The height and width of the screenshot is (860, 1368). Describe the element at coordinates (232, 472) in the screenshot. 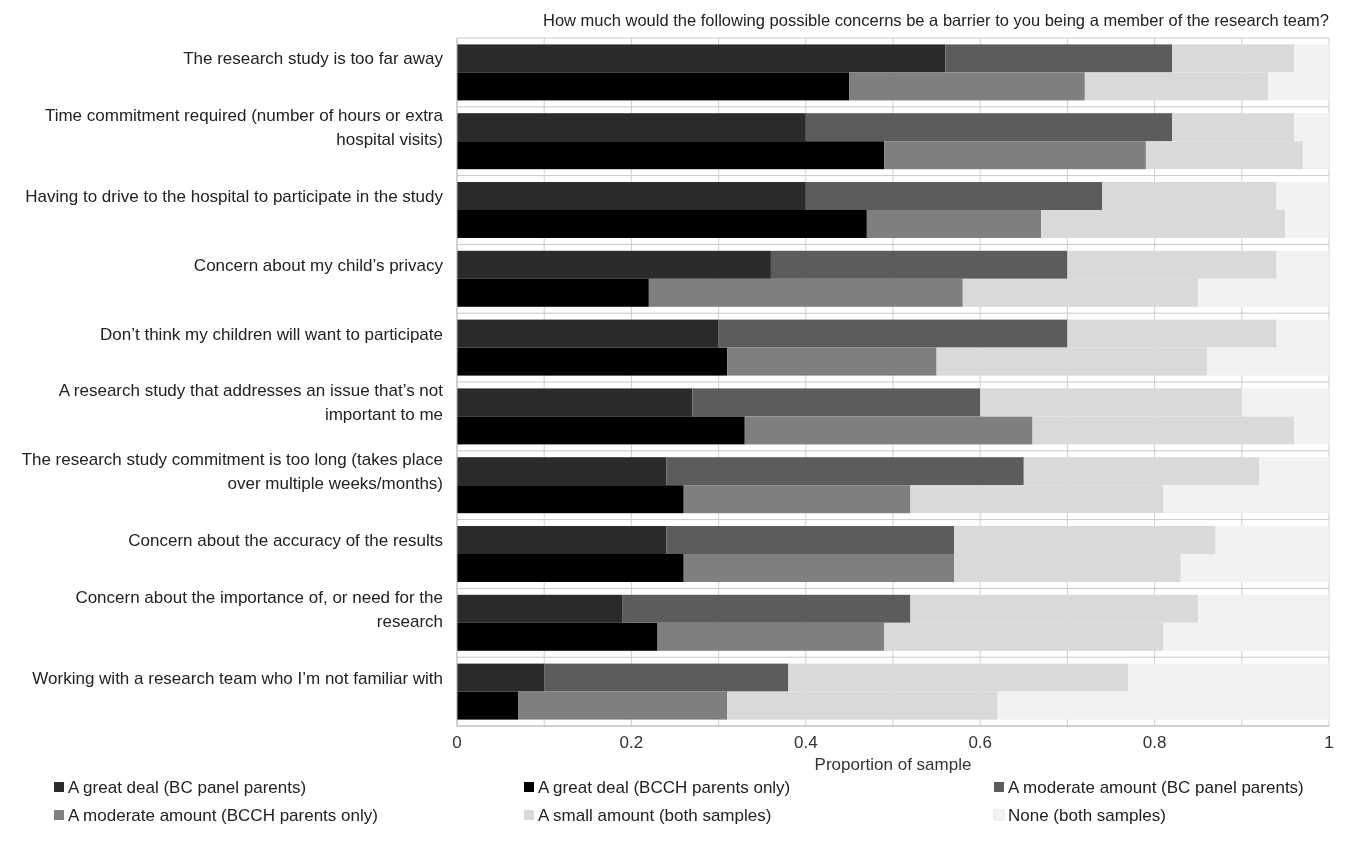

I see `y-tick-label: The research study commitment is too long (takes place over multiple weeks/months)` at that location.